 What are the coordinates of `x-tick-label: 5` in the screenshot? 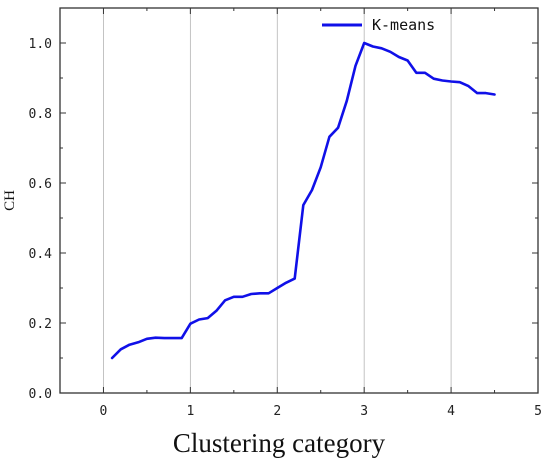 It's located at (538, 411).